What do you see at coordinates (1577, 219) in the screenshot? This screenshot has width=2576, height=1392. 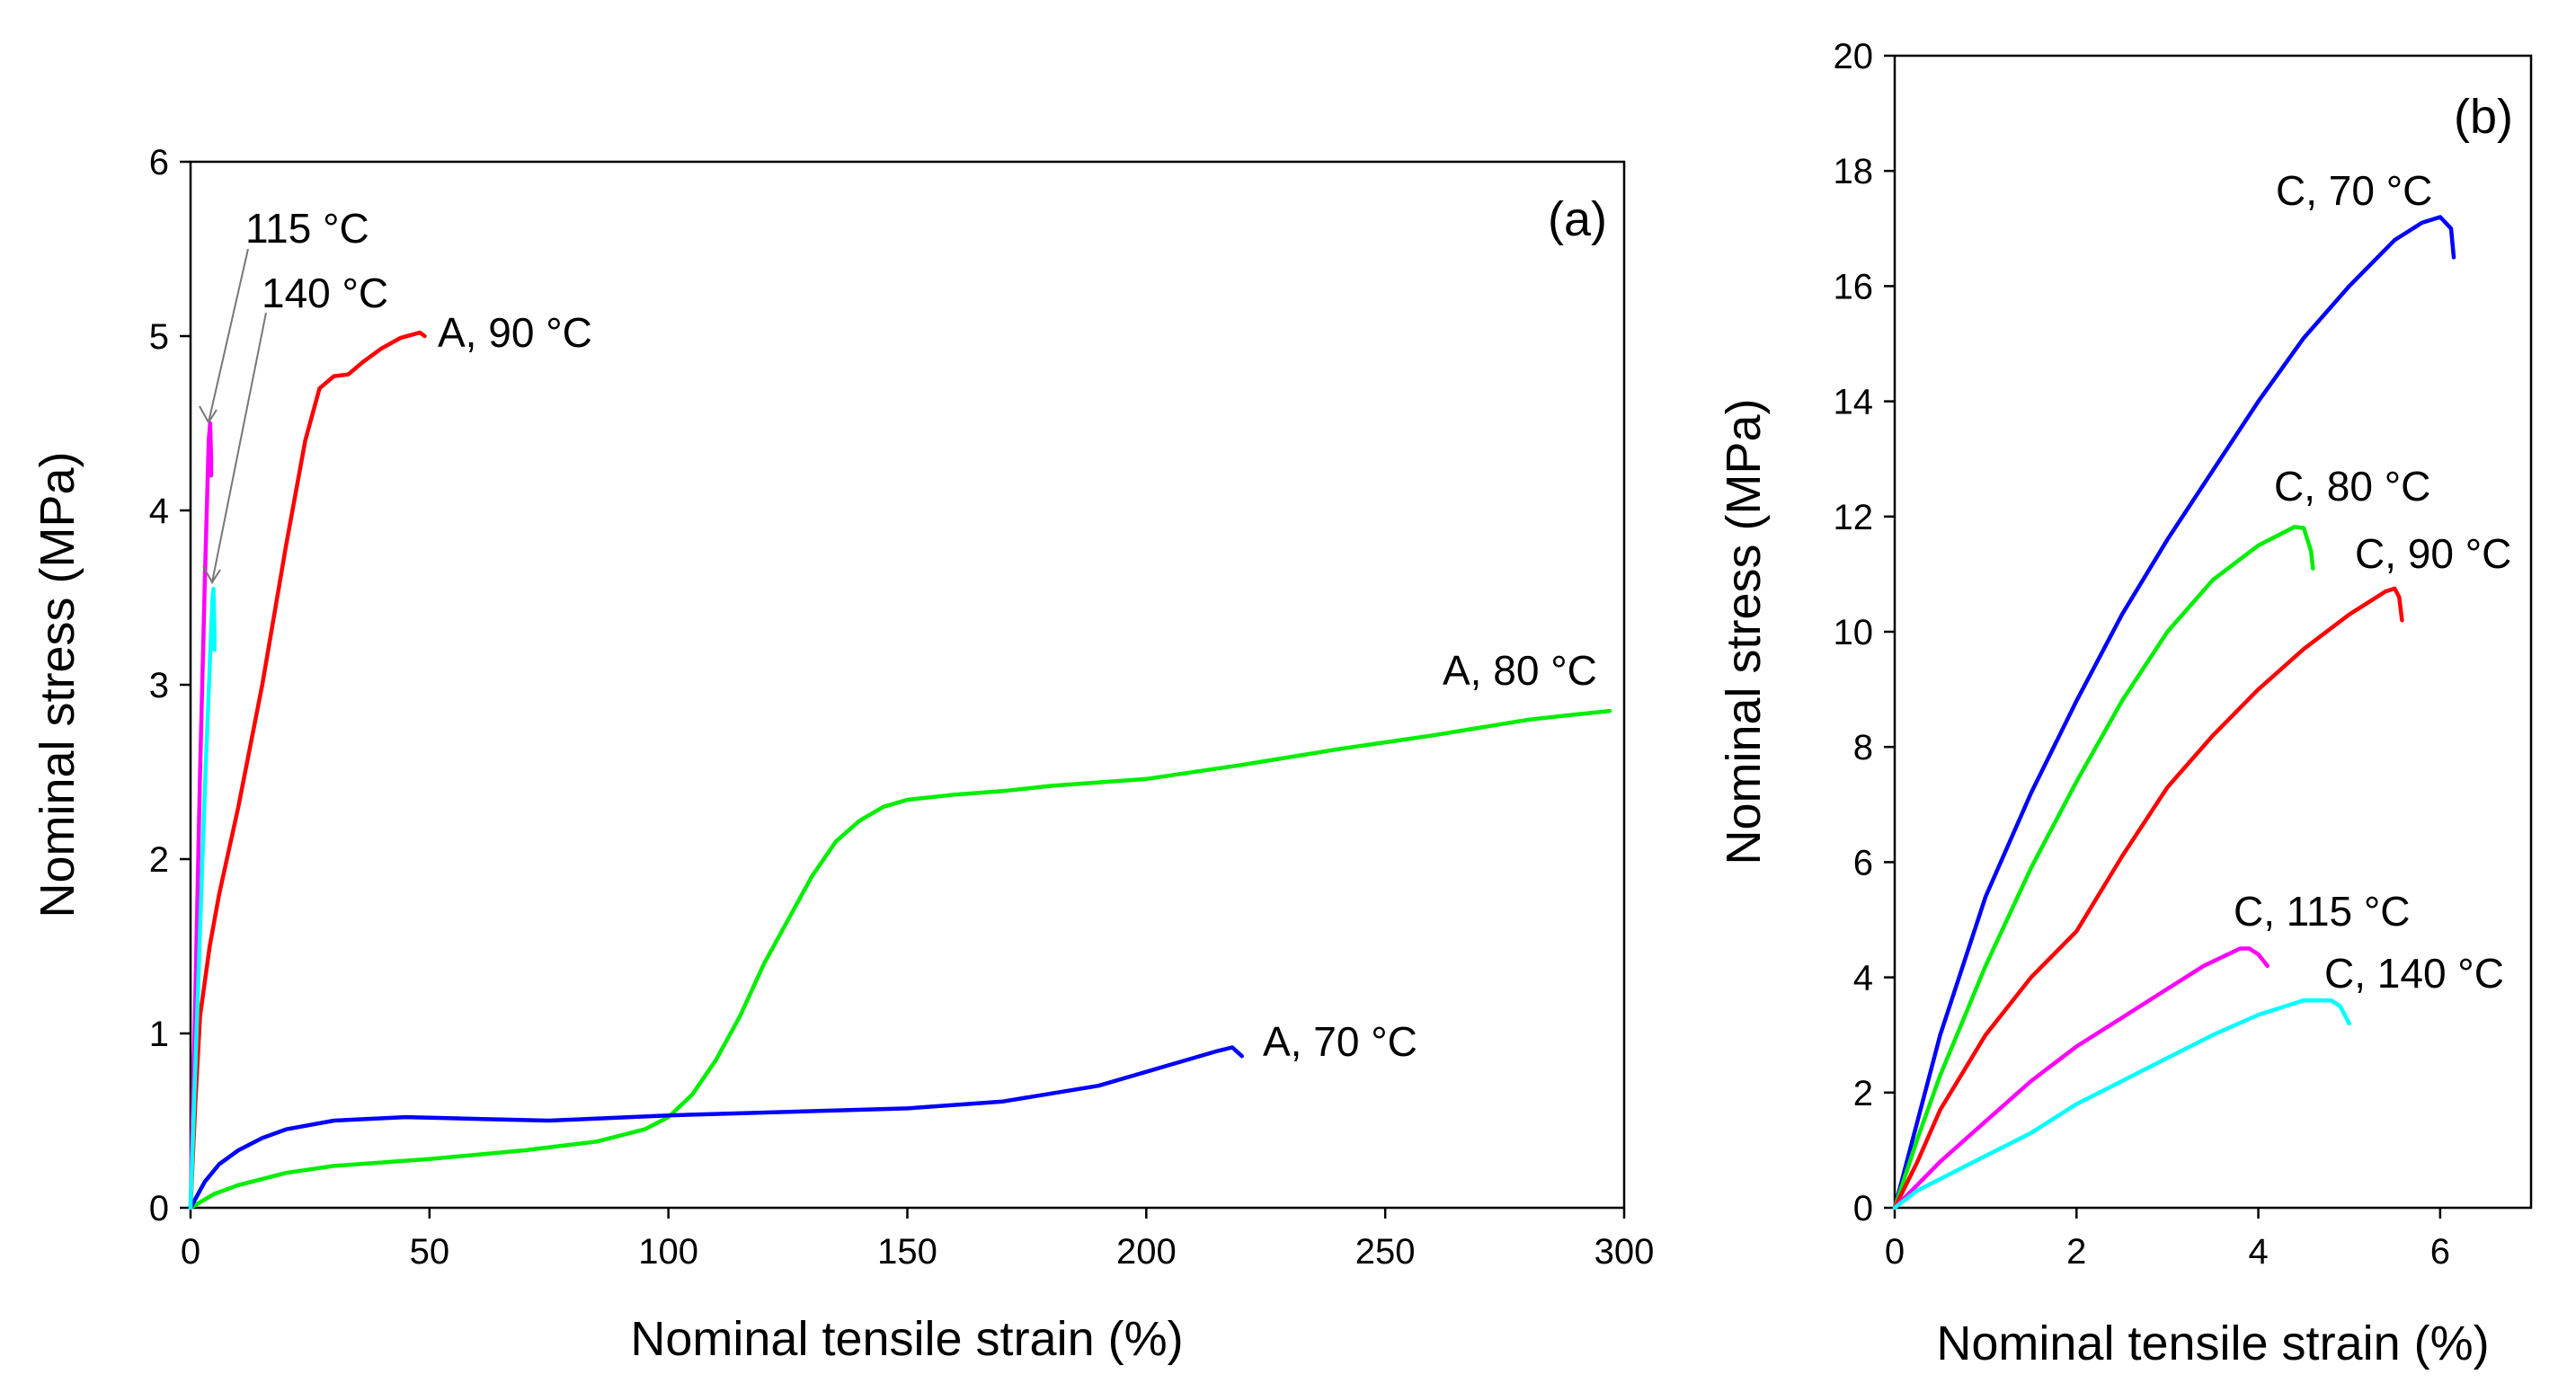 I see `panel-label-a: (a)` at bounding box center [1577, 219].